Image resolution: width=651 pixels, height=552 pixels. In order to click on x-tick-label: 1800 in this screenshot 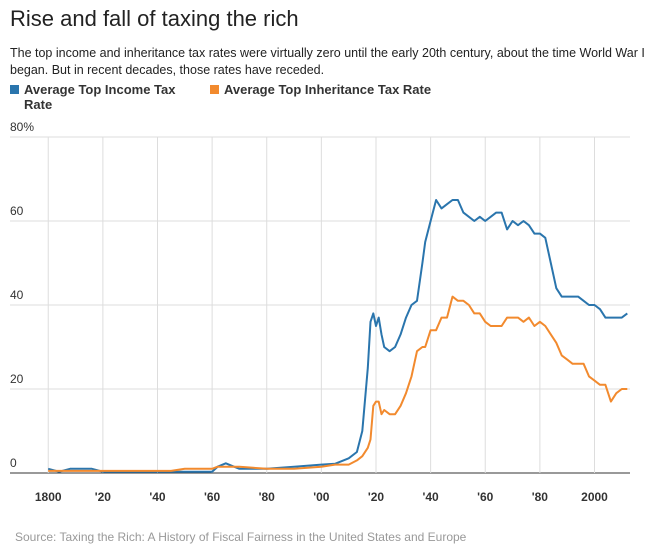, I will do `click(48, 497)`.